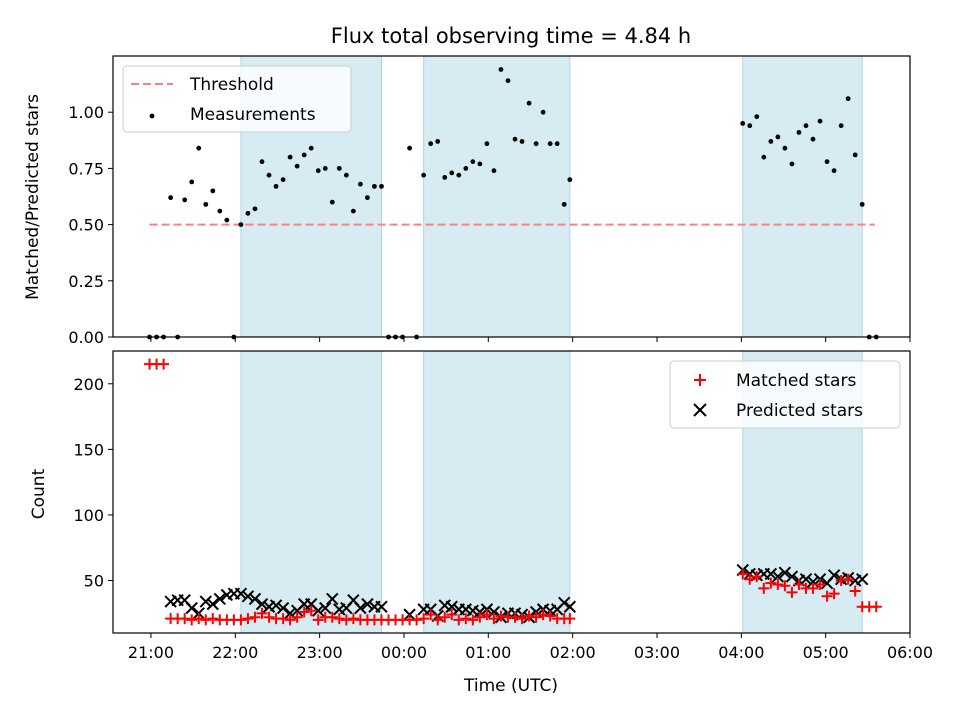  What do you see at coordinates (826, 652) in the screenshot?
I see `x-tick-label: 05:00` at bounding box center [826, 652].